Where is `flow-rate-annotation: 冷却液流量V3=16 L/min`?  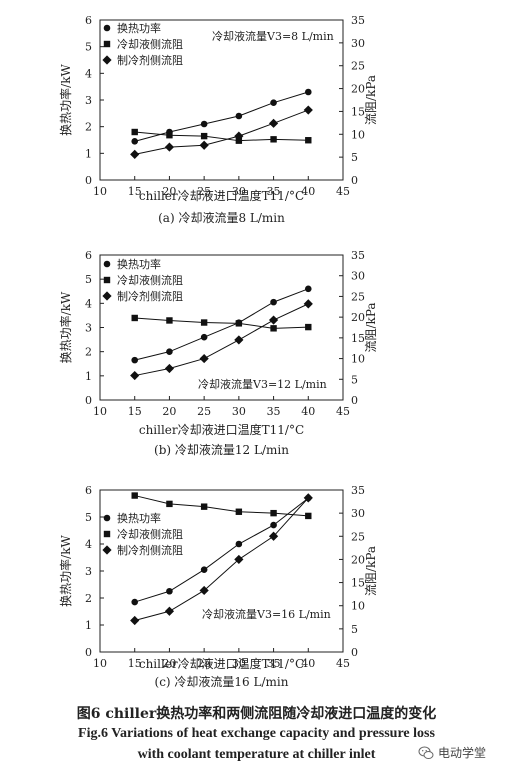 flow-rate-annotation: 冷却液流量V3=16 L/min is located at coordinates (266, 614).